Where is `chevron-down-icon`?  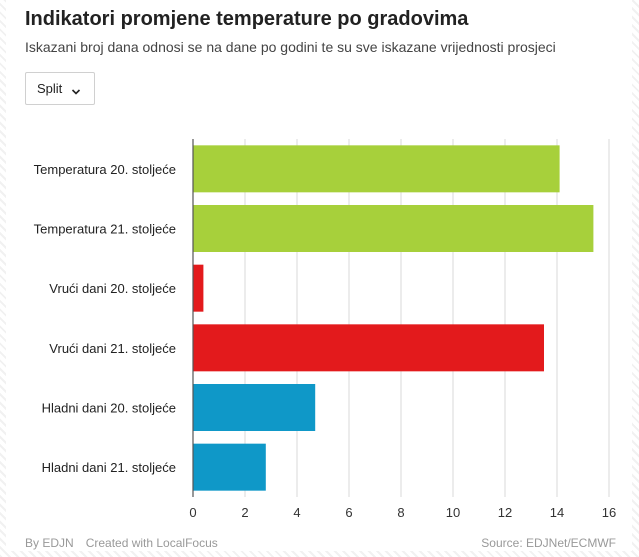 chevron-down-icon is located at coordinates (76, 89).